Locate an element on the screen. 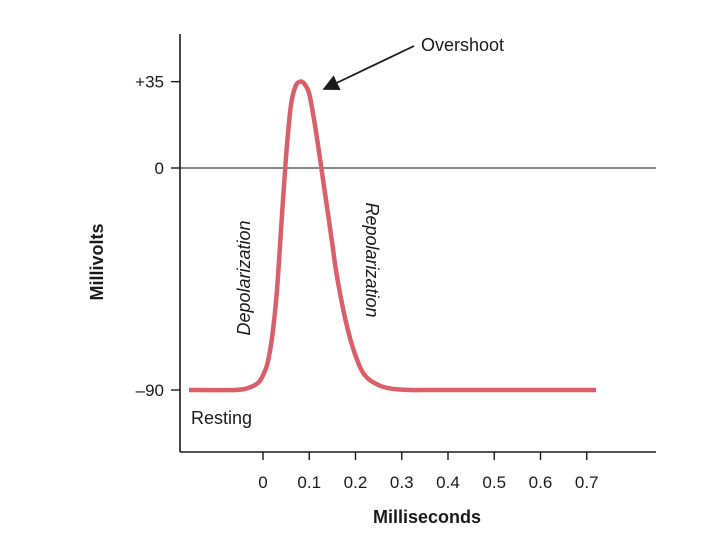 The height and width of the screenshot is (538, 724). y-tick-label: 0 is located at coordinates (159, 168).